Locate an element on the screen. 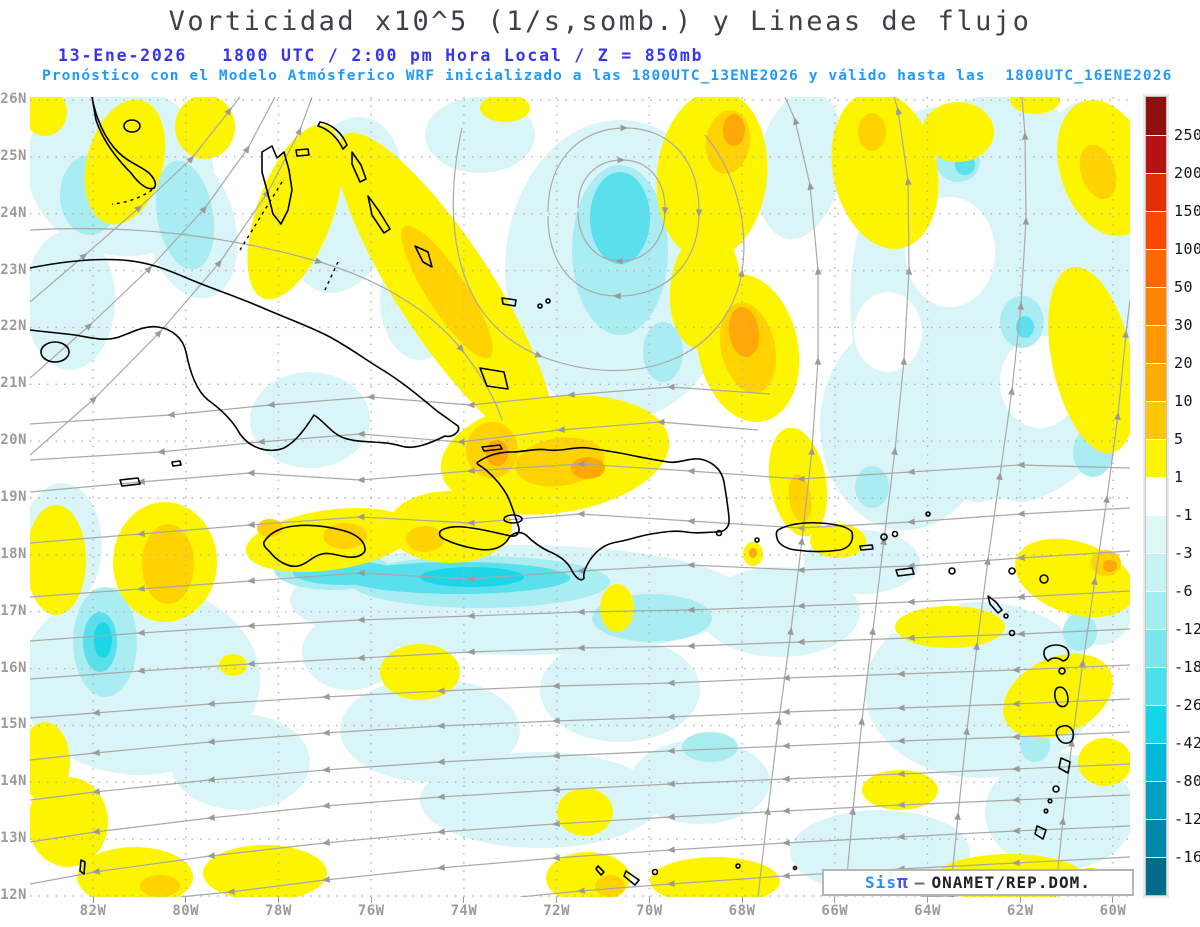 This screenshot has width=1200, height=927. tortola is located at coordinates (895, 534).